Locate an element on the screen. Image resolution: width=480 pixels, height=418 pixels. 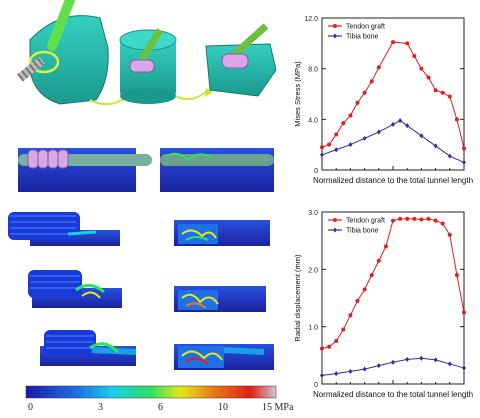
y-axis-label: Mises Stress (MPa) is located at coordinates (297, 94).